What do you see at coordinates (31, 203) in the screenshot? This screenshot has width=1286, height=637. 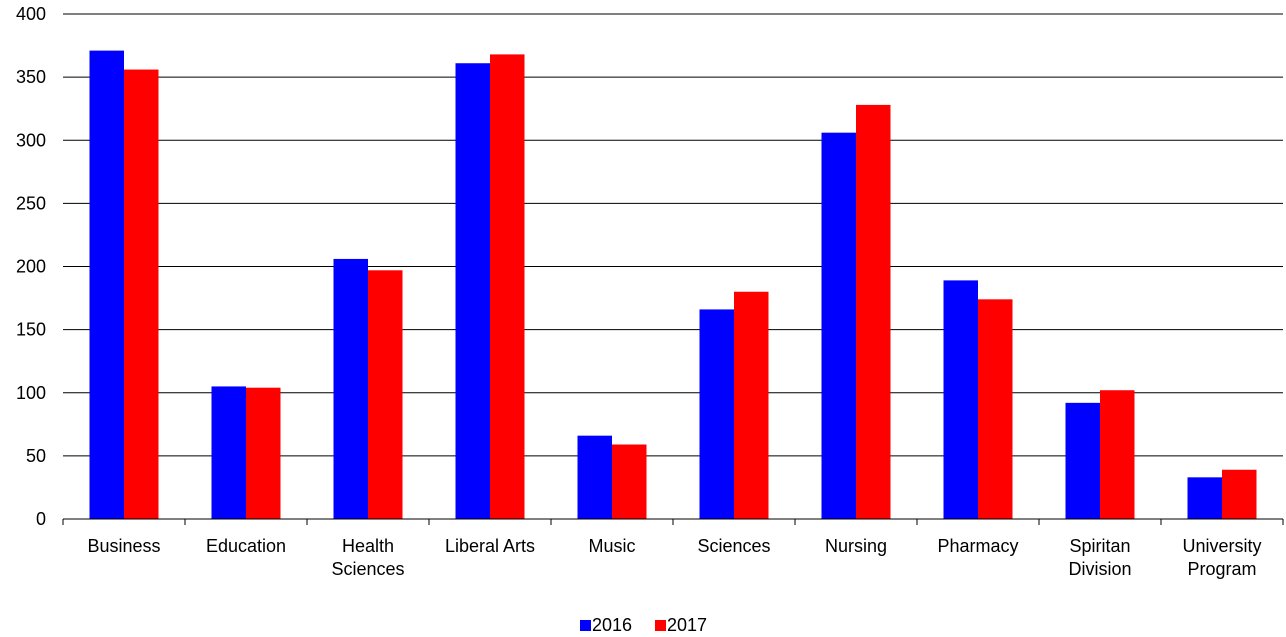 I see `y-tick-label: 250` at bounding box center [31, 203].